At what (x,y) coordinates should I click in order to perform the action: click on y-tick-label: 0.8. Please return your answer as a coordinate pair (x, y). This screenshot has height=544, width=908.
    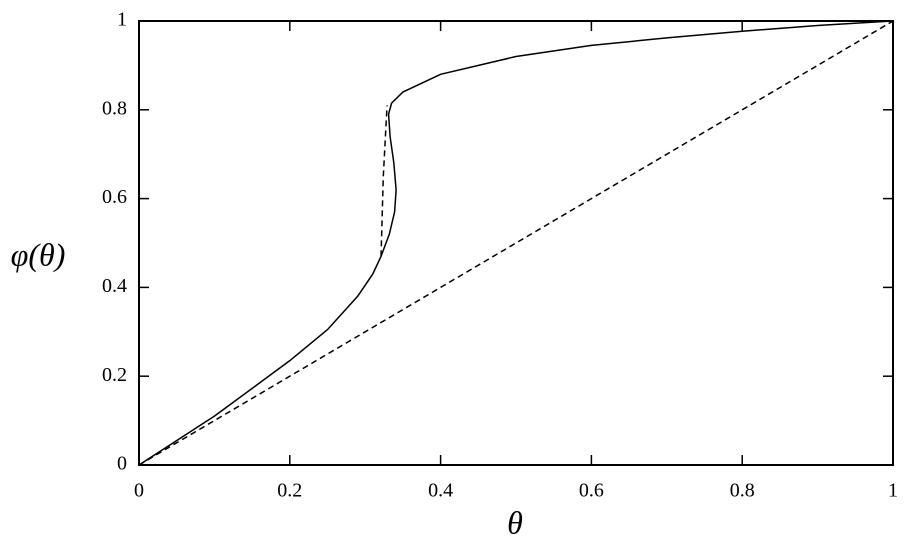
    Looking at the image, I should click on (114, 108).